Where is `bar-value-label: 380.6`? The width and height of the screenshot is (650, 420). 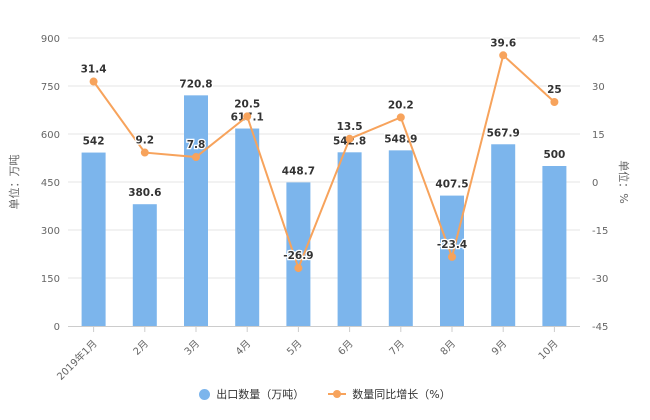 bar-value-label: 380.6 is located at coordinates (144, 193).